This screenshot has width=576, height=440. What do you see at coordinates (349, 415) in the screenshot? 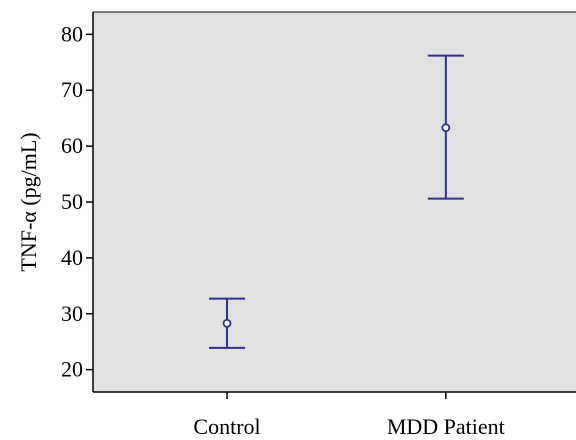
I see `x-ticks: Control MDD Patient` at bounding box center [349, 415].